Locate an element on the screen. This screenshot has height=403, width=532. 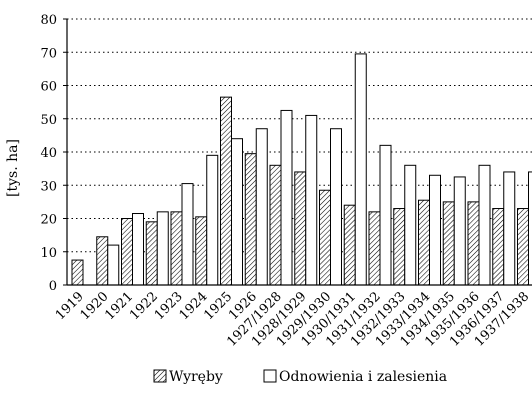
y-tick-label: 20 is located at coordinates (48, 220).